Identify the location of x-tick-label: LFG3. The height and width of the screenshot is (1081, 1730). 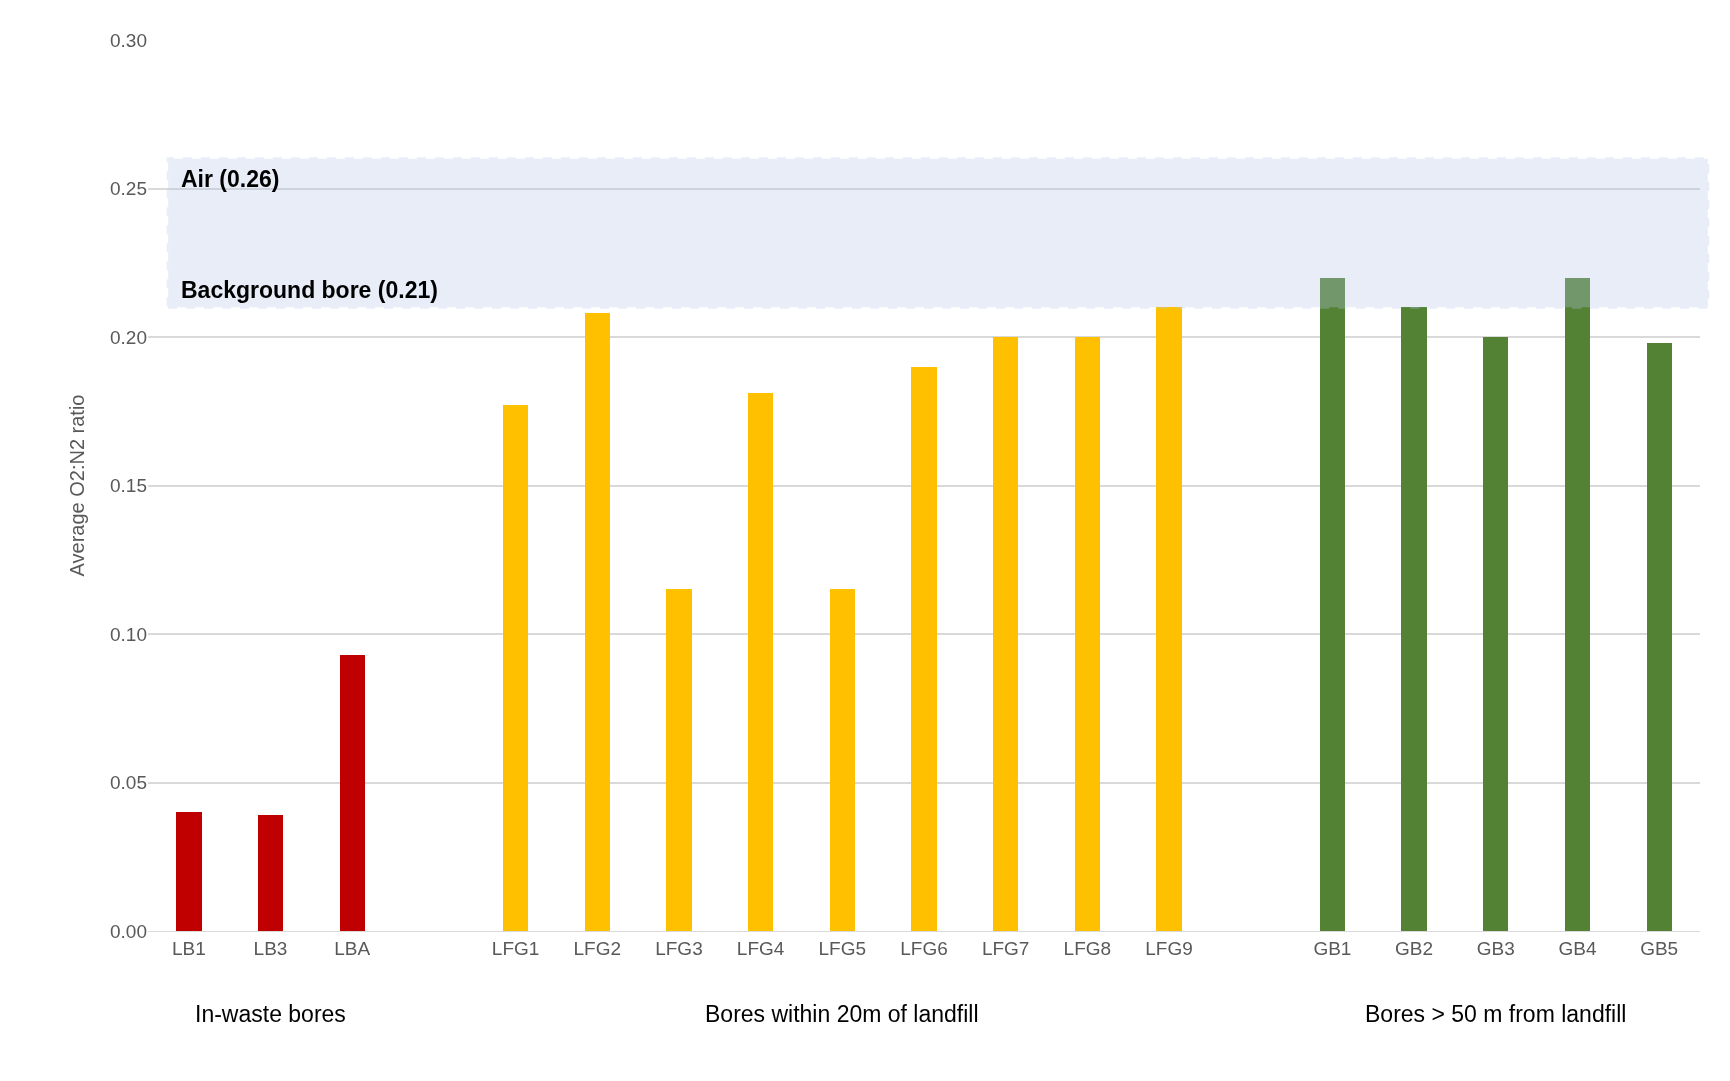
(679, 948).